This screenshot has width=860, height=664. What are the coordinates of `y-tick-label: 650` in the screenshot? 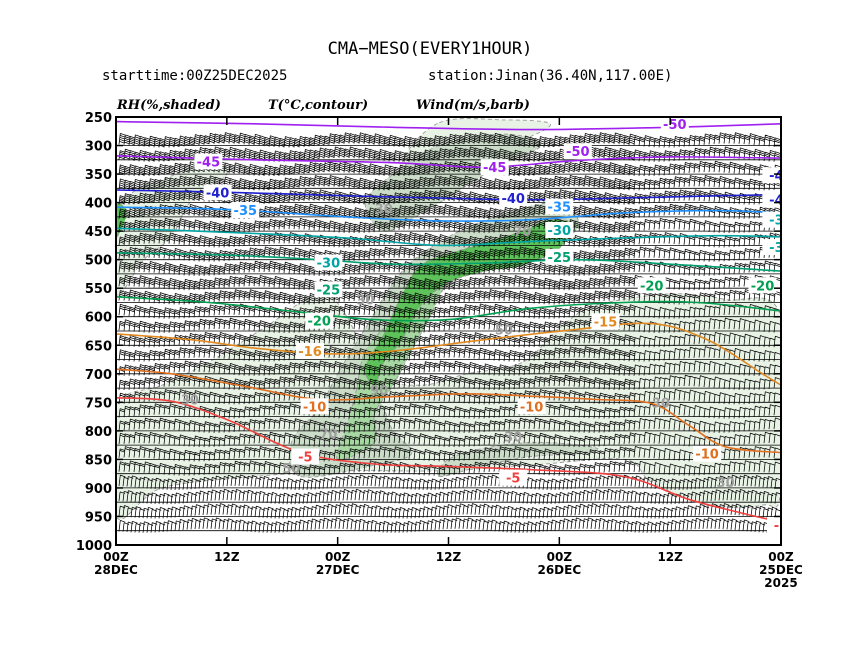 It's located at (98, 346).